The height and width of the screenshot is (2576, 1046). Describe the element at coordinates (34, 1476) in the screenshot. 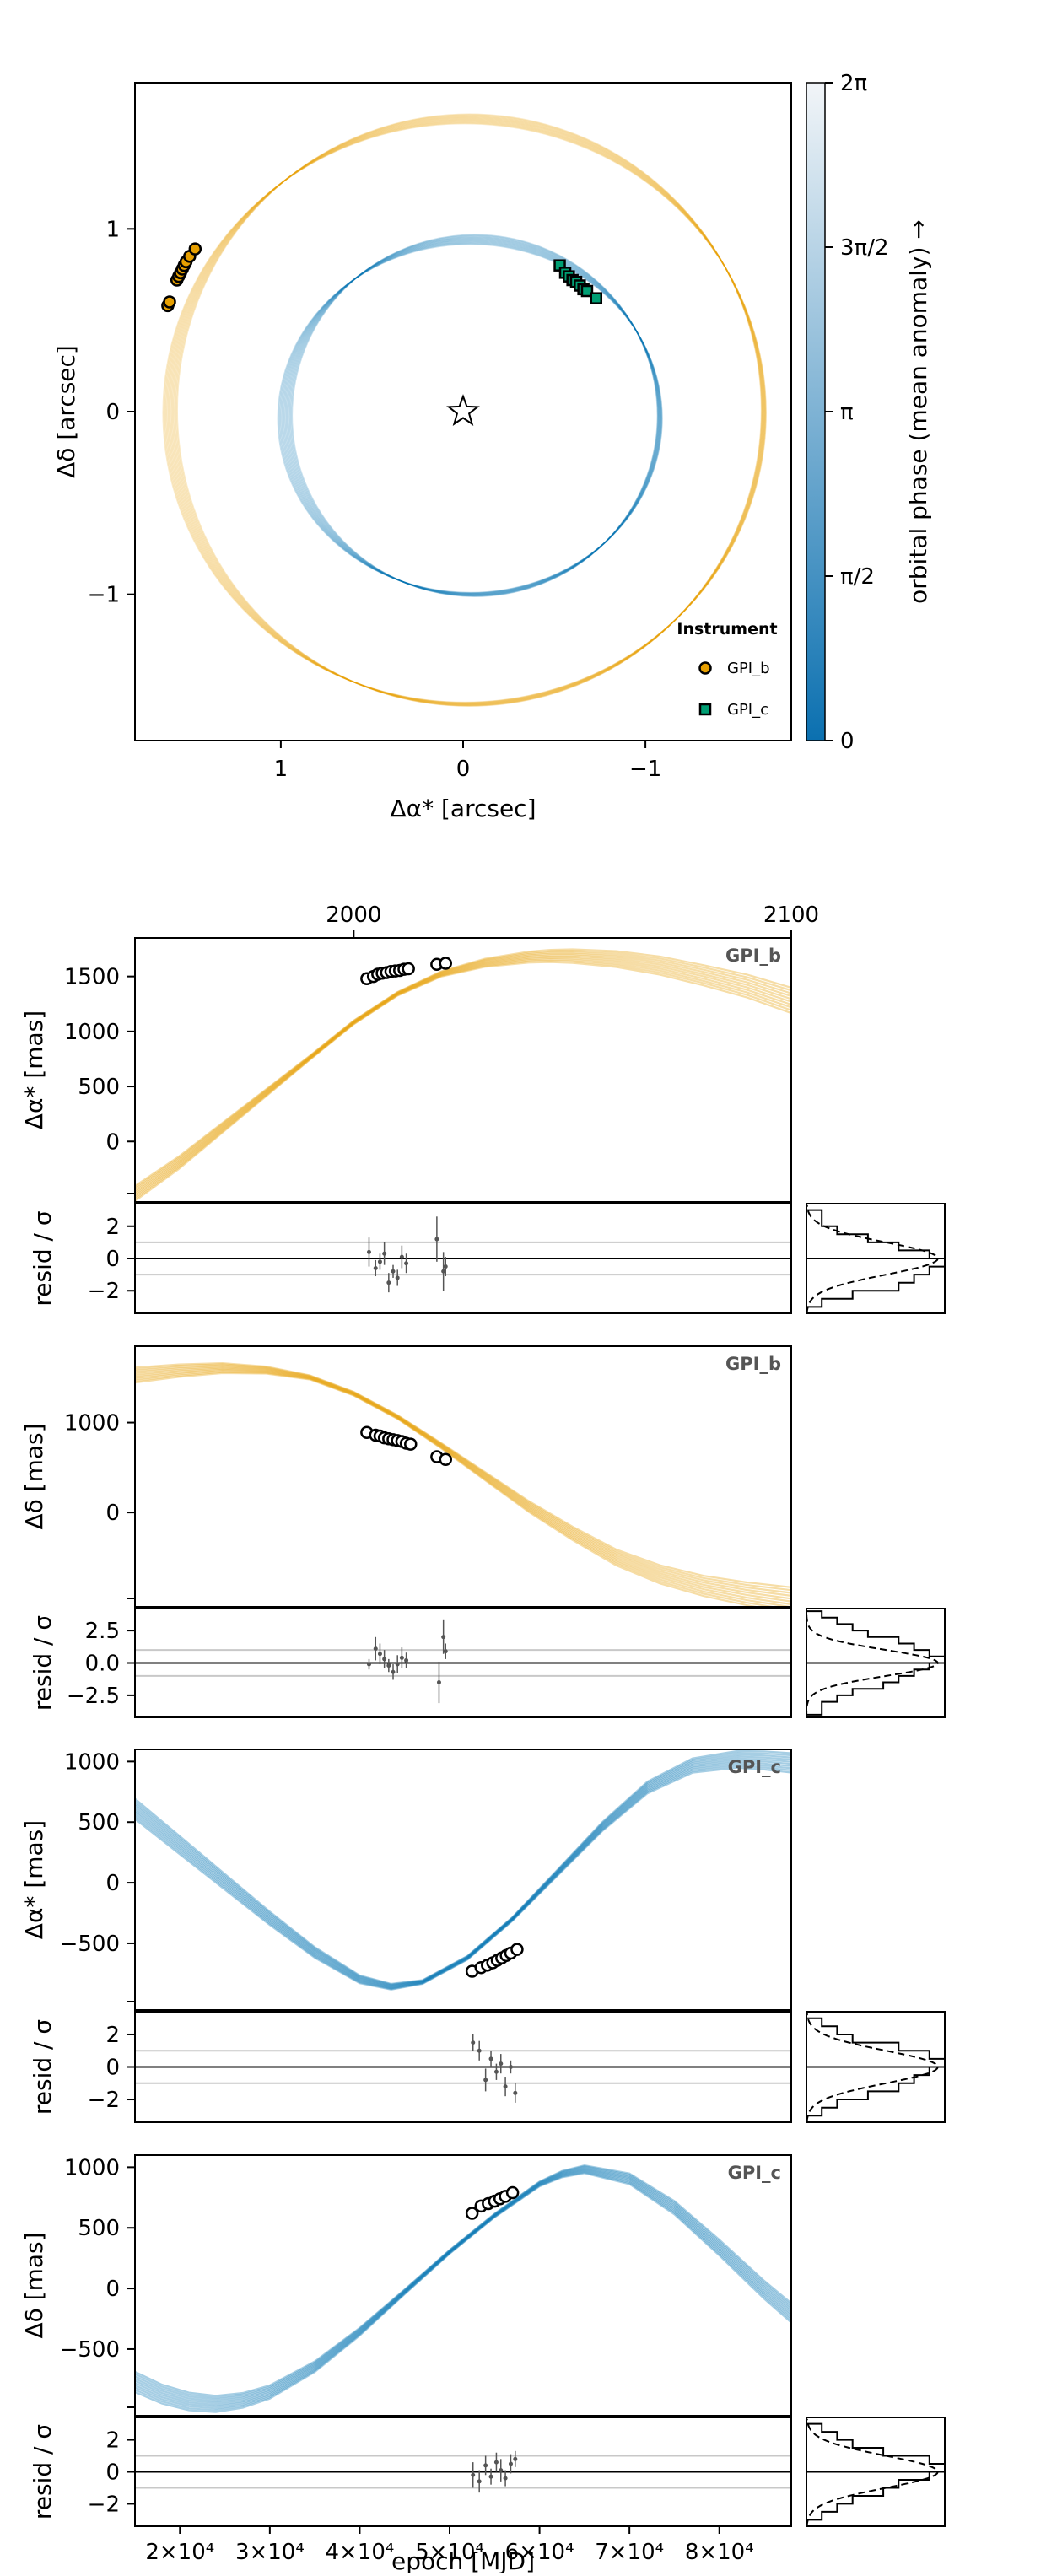

I see `y-axis-label: Δδ [mas]` at that location.